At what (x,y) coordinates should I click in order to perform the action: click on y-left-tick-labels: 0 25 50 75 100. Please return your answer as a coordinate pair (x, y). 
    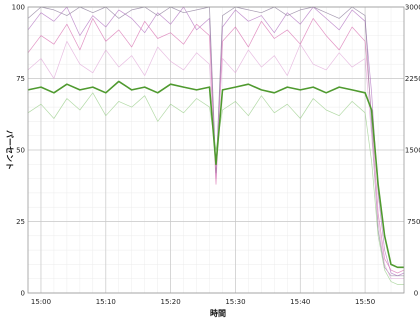
    Looking at the image, I should click on (18, 151).